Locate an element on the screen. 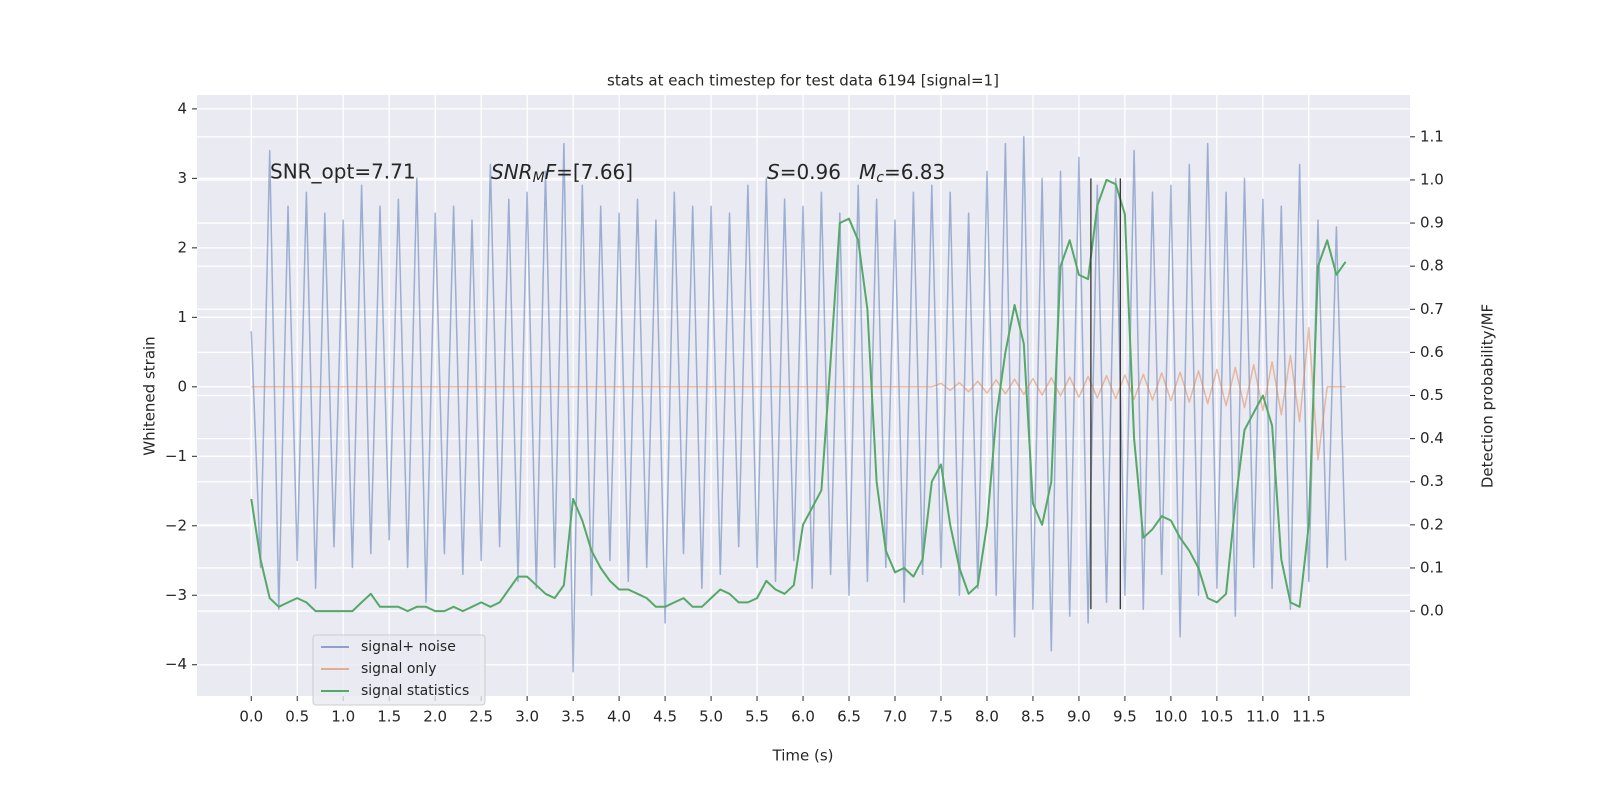  x-tick-label: 10.5 is located at coordinates (1216, 717).